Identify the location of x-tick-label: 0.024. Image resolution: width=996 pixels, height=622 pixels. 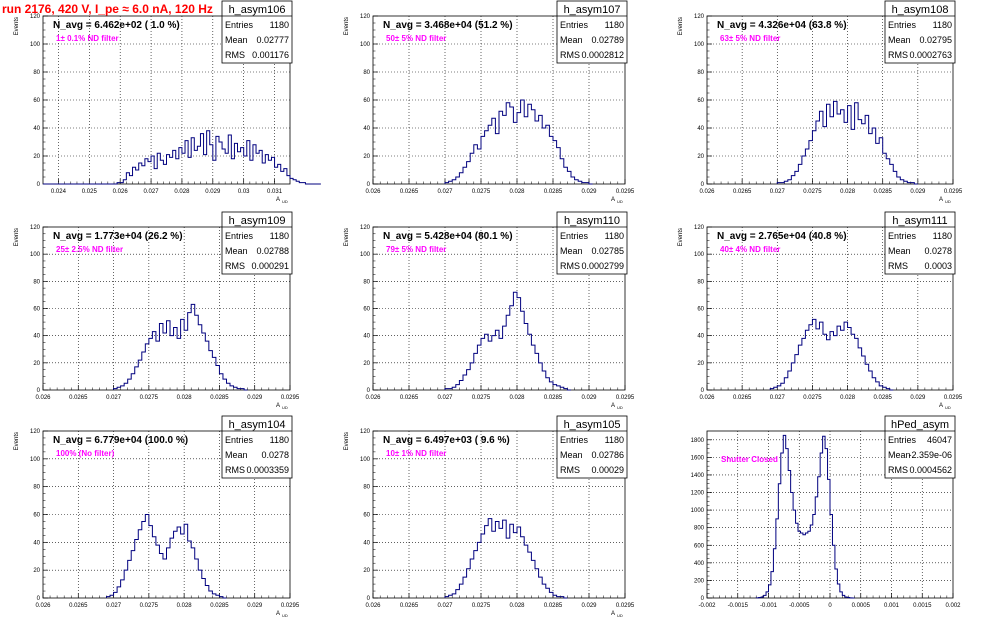
(59, 192).